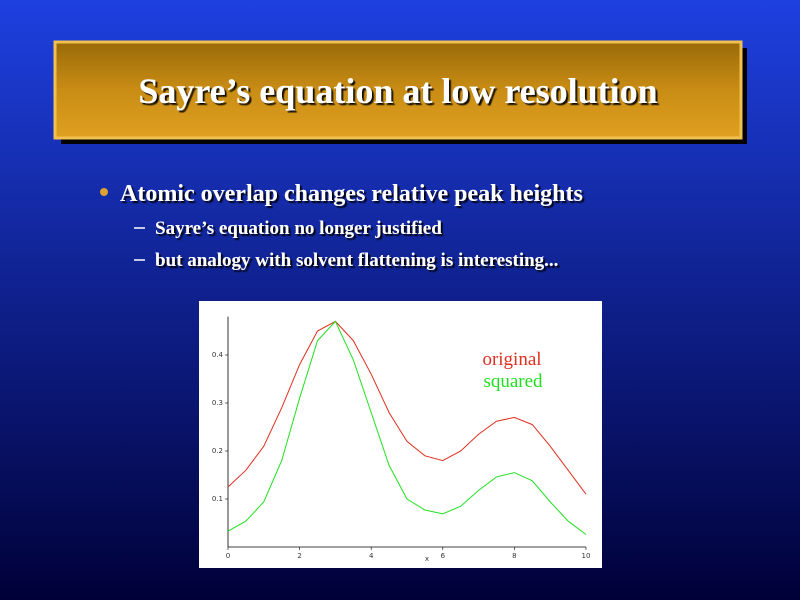 This screenshot has width=800, height=600. What do you see at coordinates (371, 556) in the screenshot?
I see `x-tick-label: 4` at bounding box center [371, 556].